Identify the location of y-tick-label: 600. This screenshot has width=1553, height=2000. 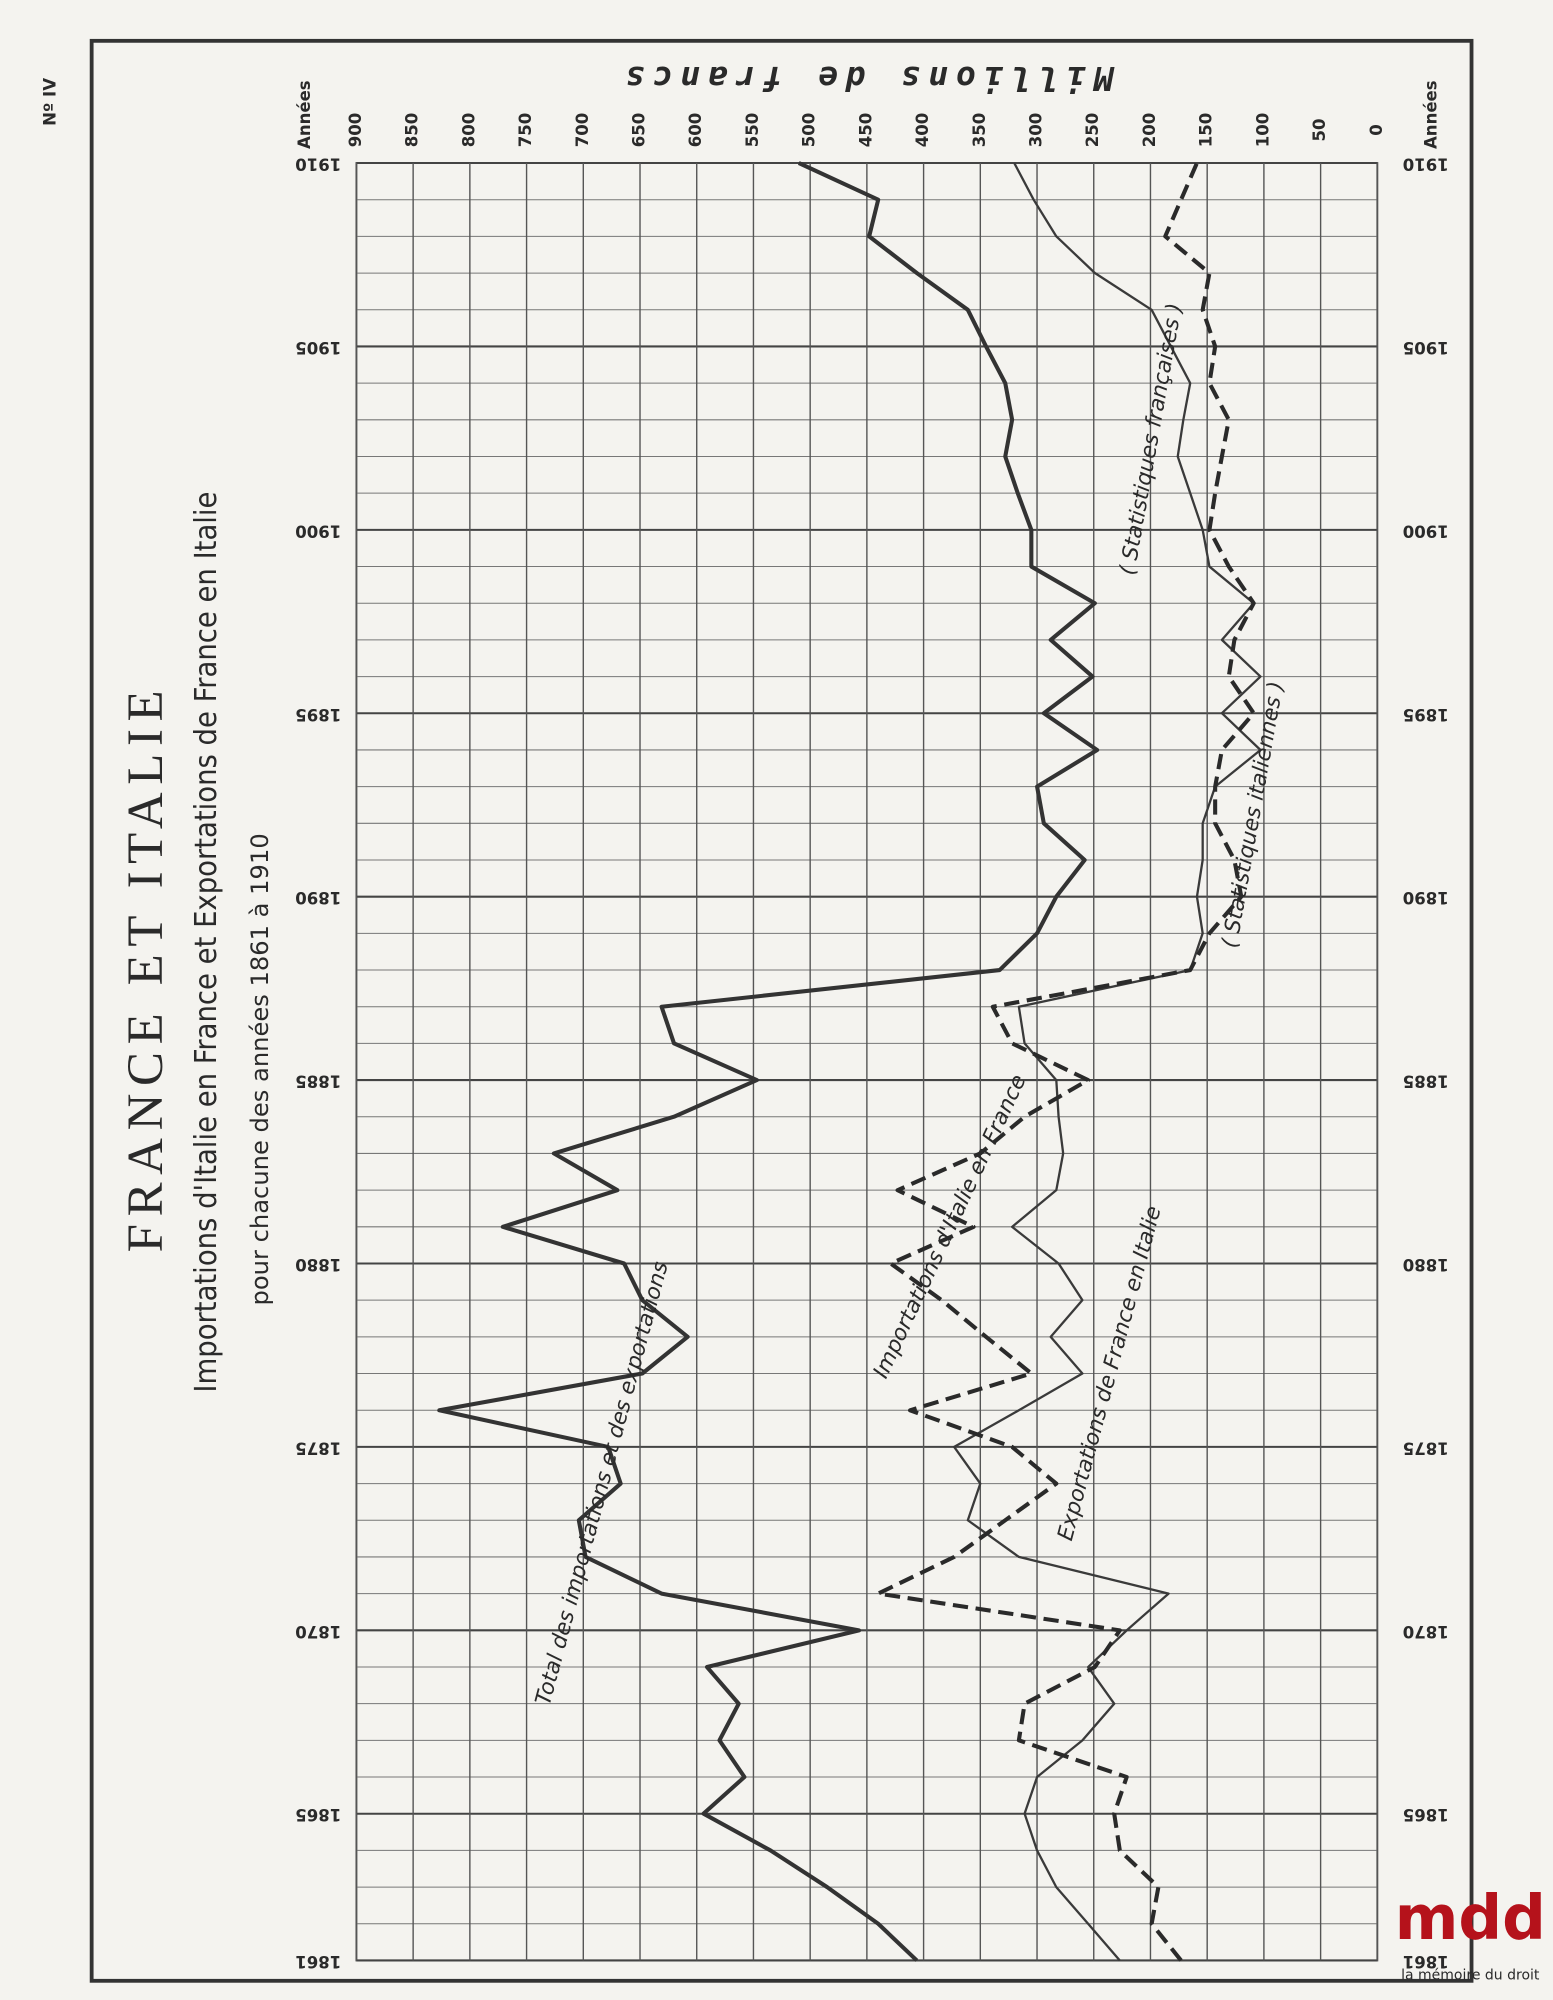
(695, 130).